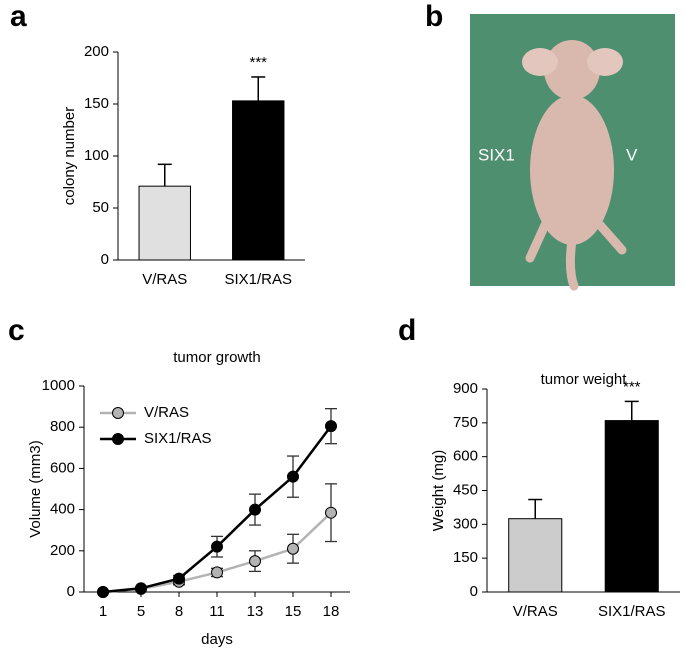 The image size is (685, 657). Describe the element at coordinates (178, 438) in the screenshot. I see `legend-label: SIX1/RAS` at that location.